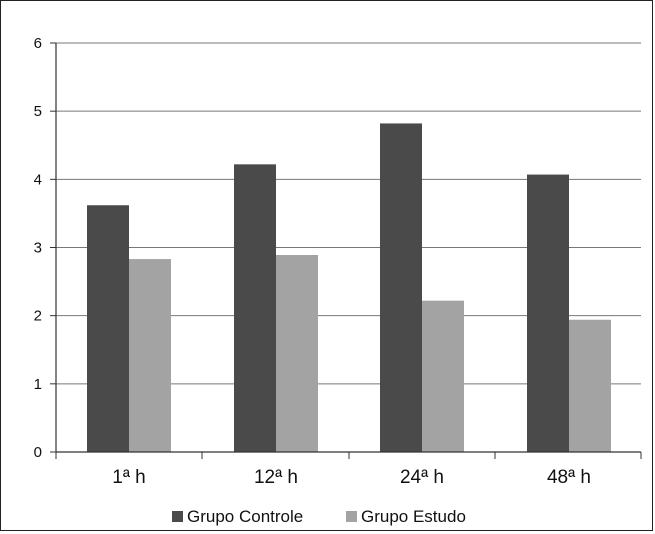  What do you see at coordinates (276, 477) in the screenshot?
I see `x-tick-label-2: 12ª h` at bounding box center [276, 477].